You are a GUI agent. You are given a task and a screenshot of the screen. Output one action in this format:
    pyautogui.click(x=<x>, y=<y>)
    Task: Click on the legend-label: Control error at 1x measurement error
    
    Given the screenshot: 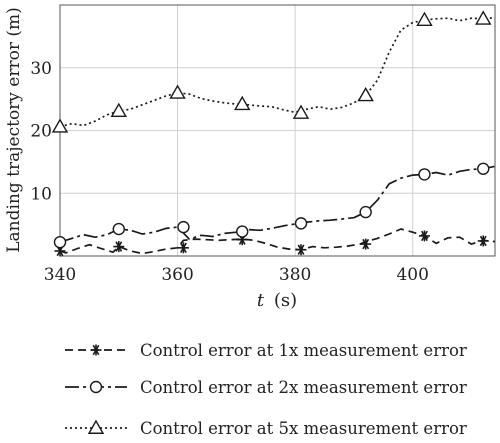 What is the action you would take?
    pyautogui.click(x=303, y=350)
    